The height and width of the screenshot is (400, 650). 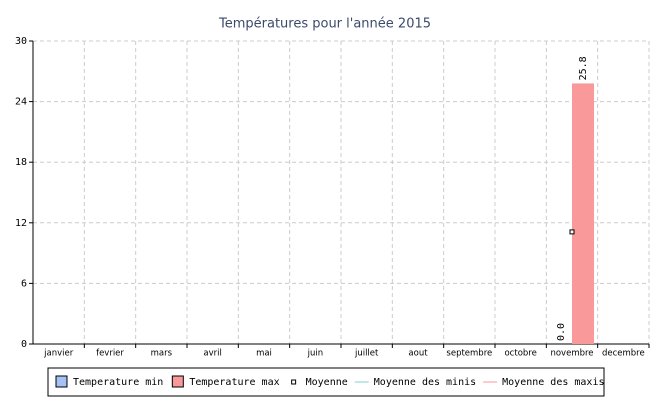 I want to click on legend-label: Moyenne des maxis, so click(x=553, y=382).